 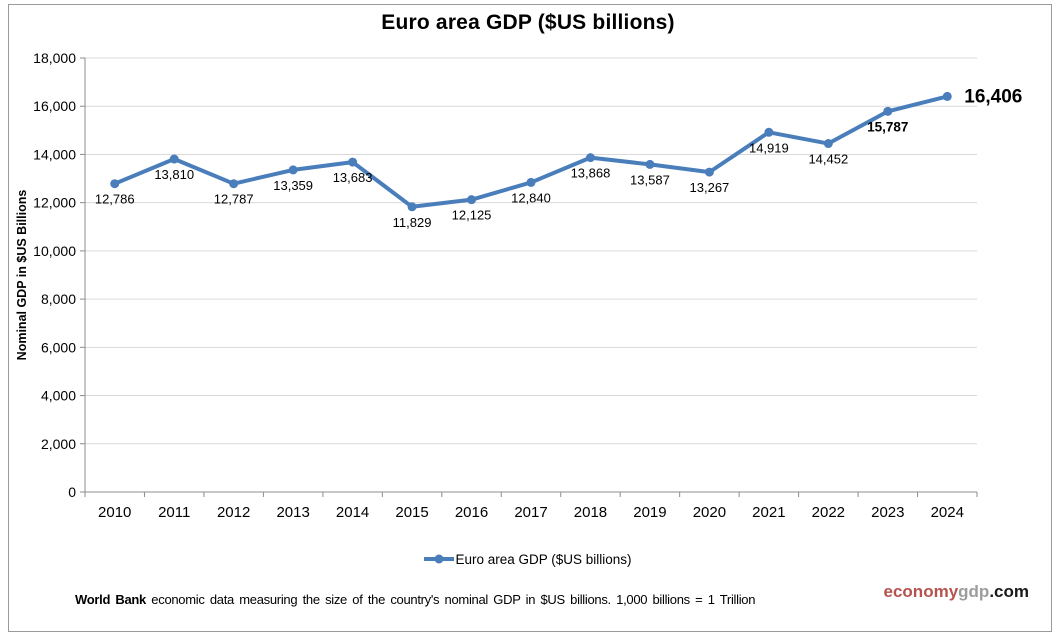 I want to click on x-tick-label: 2017, so click(x=530, y=512).